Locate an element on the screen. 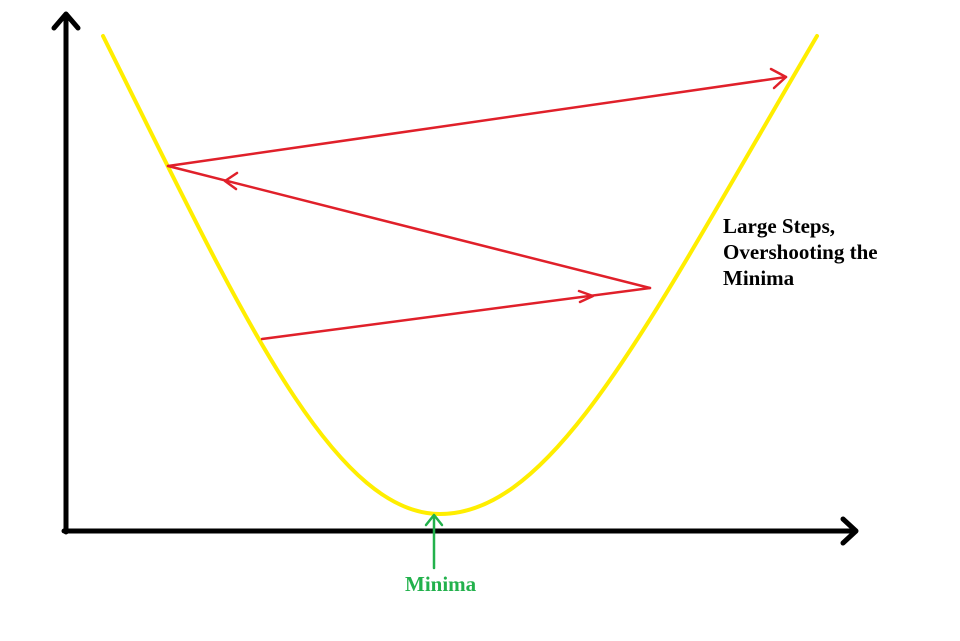 The image size is (960, 641). step-1-arrowhead is located at coordinates (586, 296).